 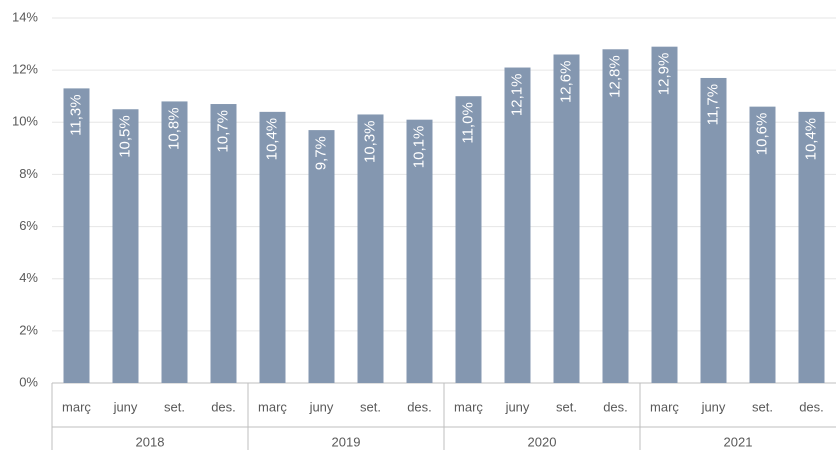 I want to click on y-tick-label: 4%, so click(x=28, y=277).